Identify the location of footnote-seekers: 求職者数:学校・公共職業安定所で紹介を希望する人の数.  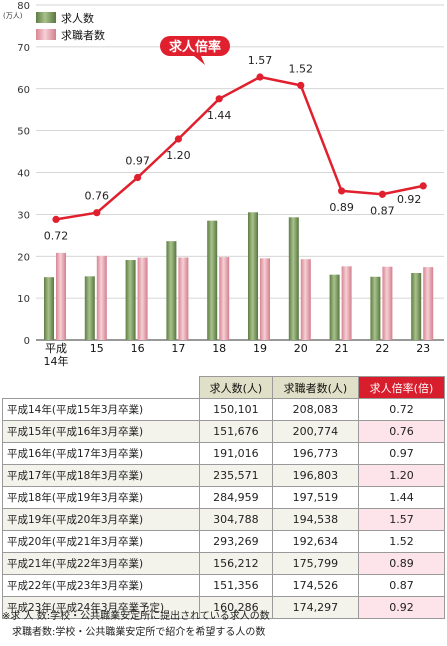
(139, 632).